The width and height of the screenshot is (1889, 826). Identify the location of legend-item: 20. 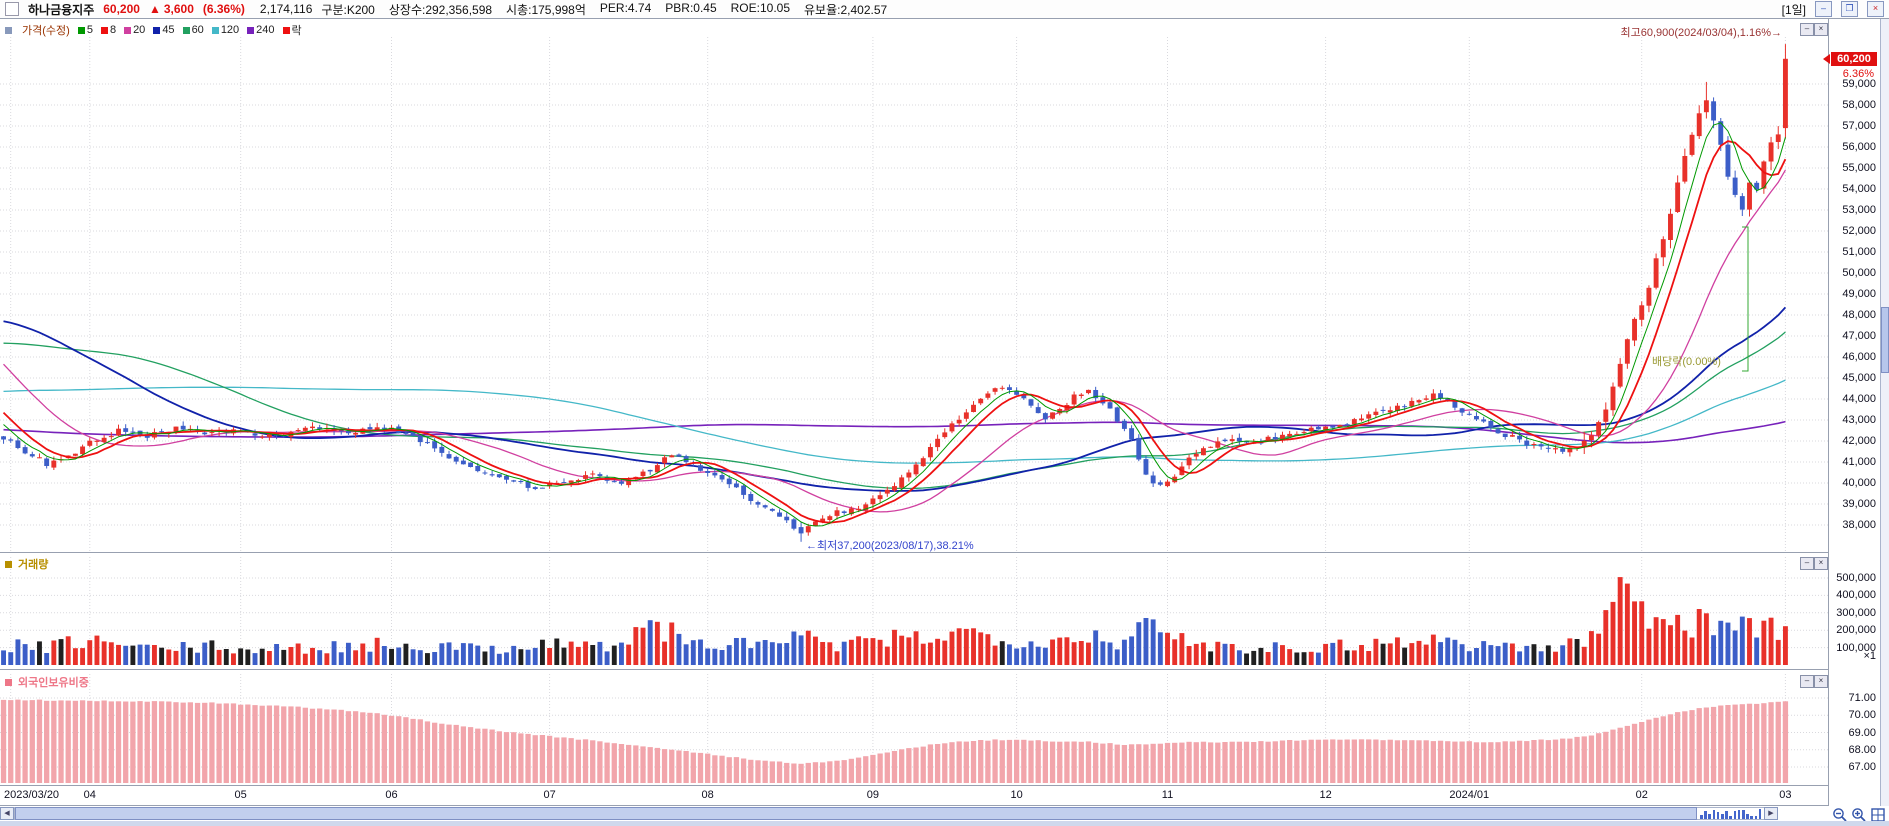
(134, 30).